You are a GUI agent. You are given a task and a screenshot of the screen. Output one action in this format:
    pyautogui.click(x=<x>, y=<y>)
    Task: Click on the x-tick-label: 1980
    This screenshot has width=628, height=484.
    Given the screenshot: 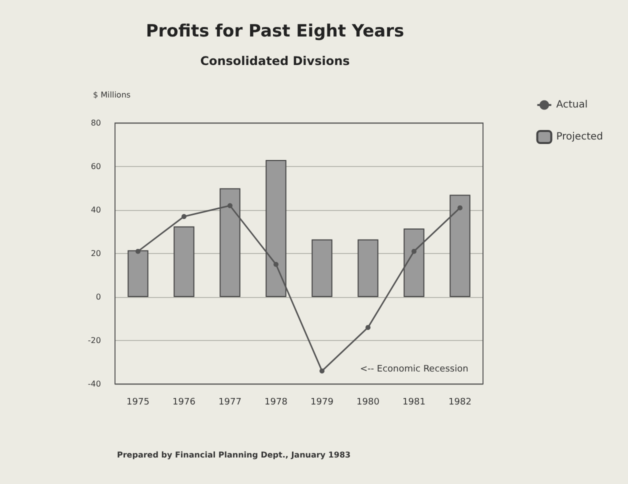 What is the action you would take?
    pyautogui.click(x=368, y=403)
    